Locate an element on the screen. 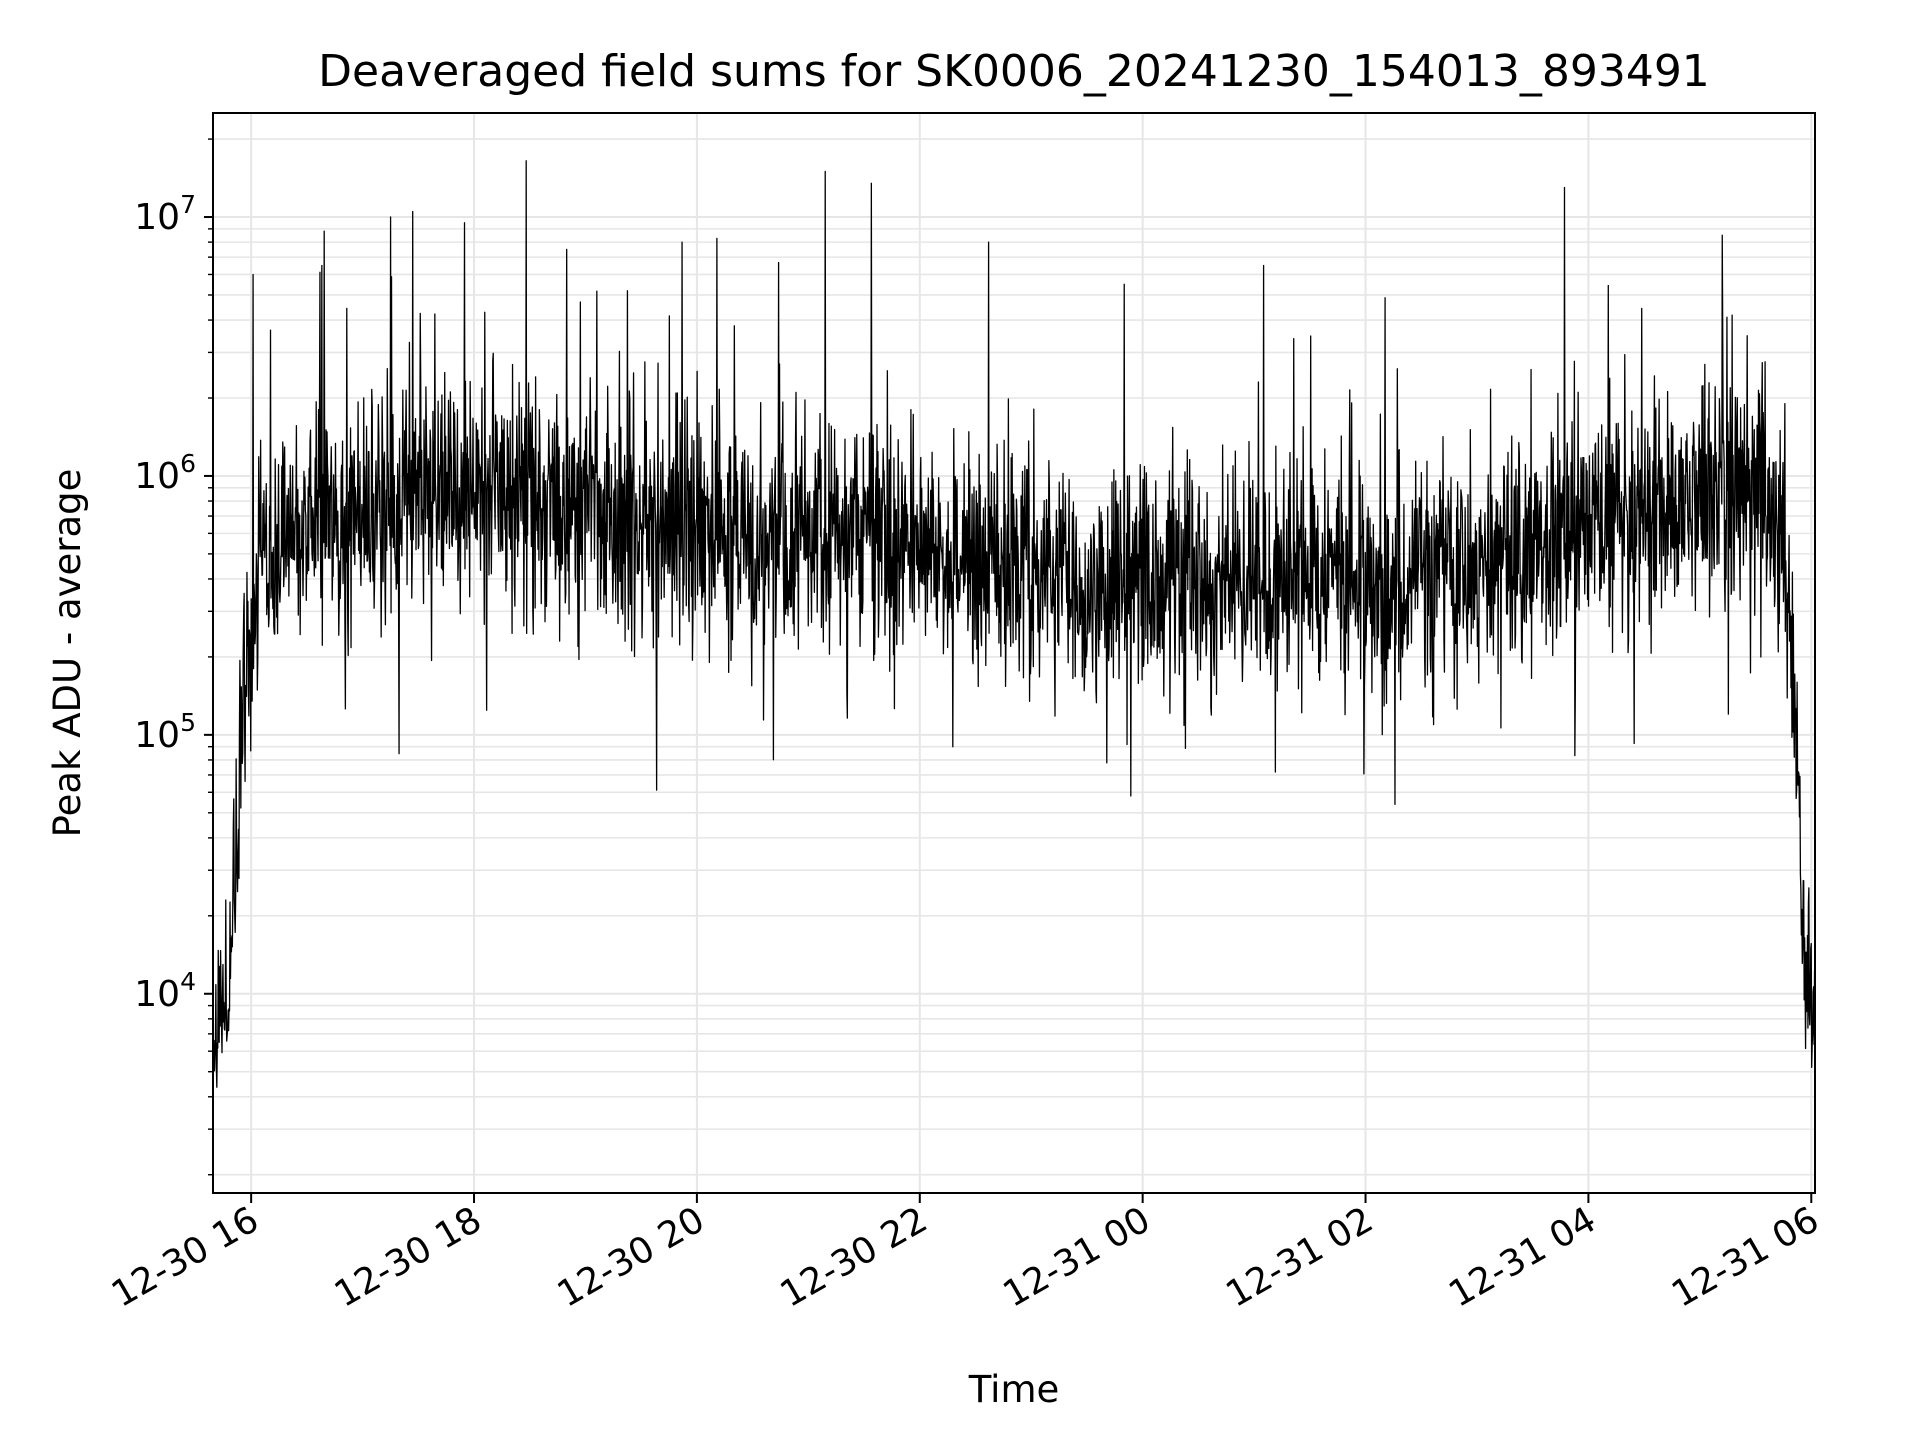  y-tick-label: 10⁴ is located at coordinates (165, 991).